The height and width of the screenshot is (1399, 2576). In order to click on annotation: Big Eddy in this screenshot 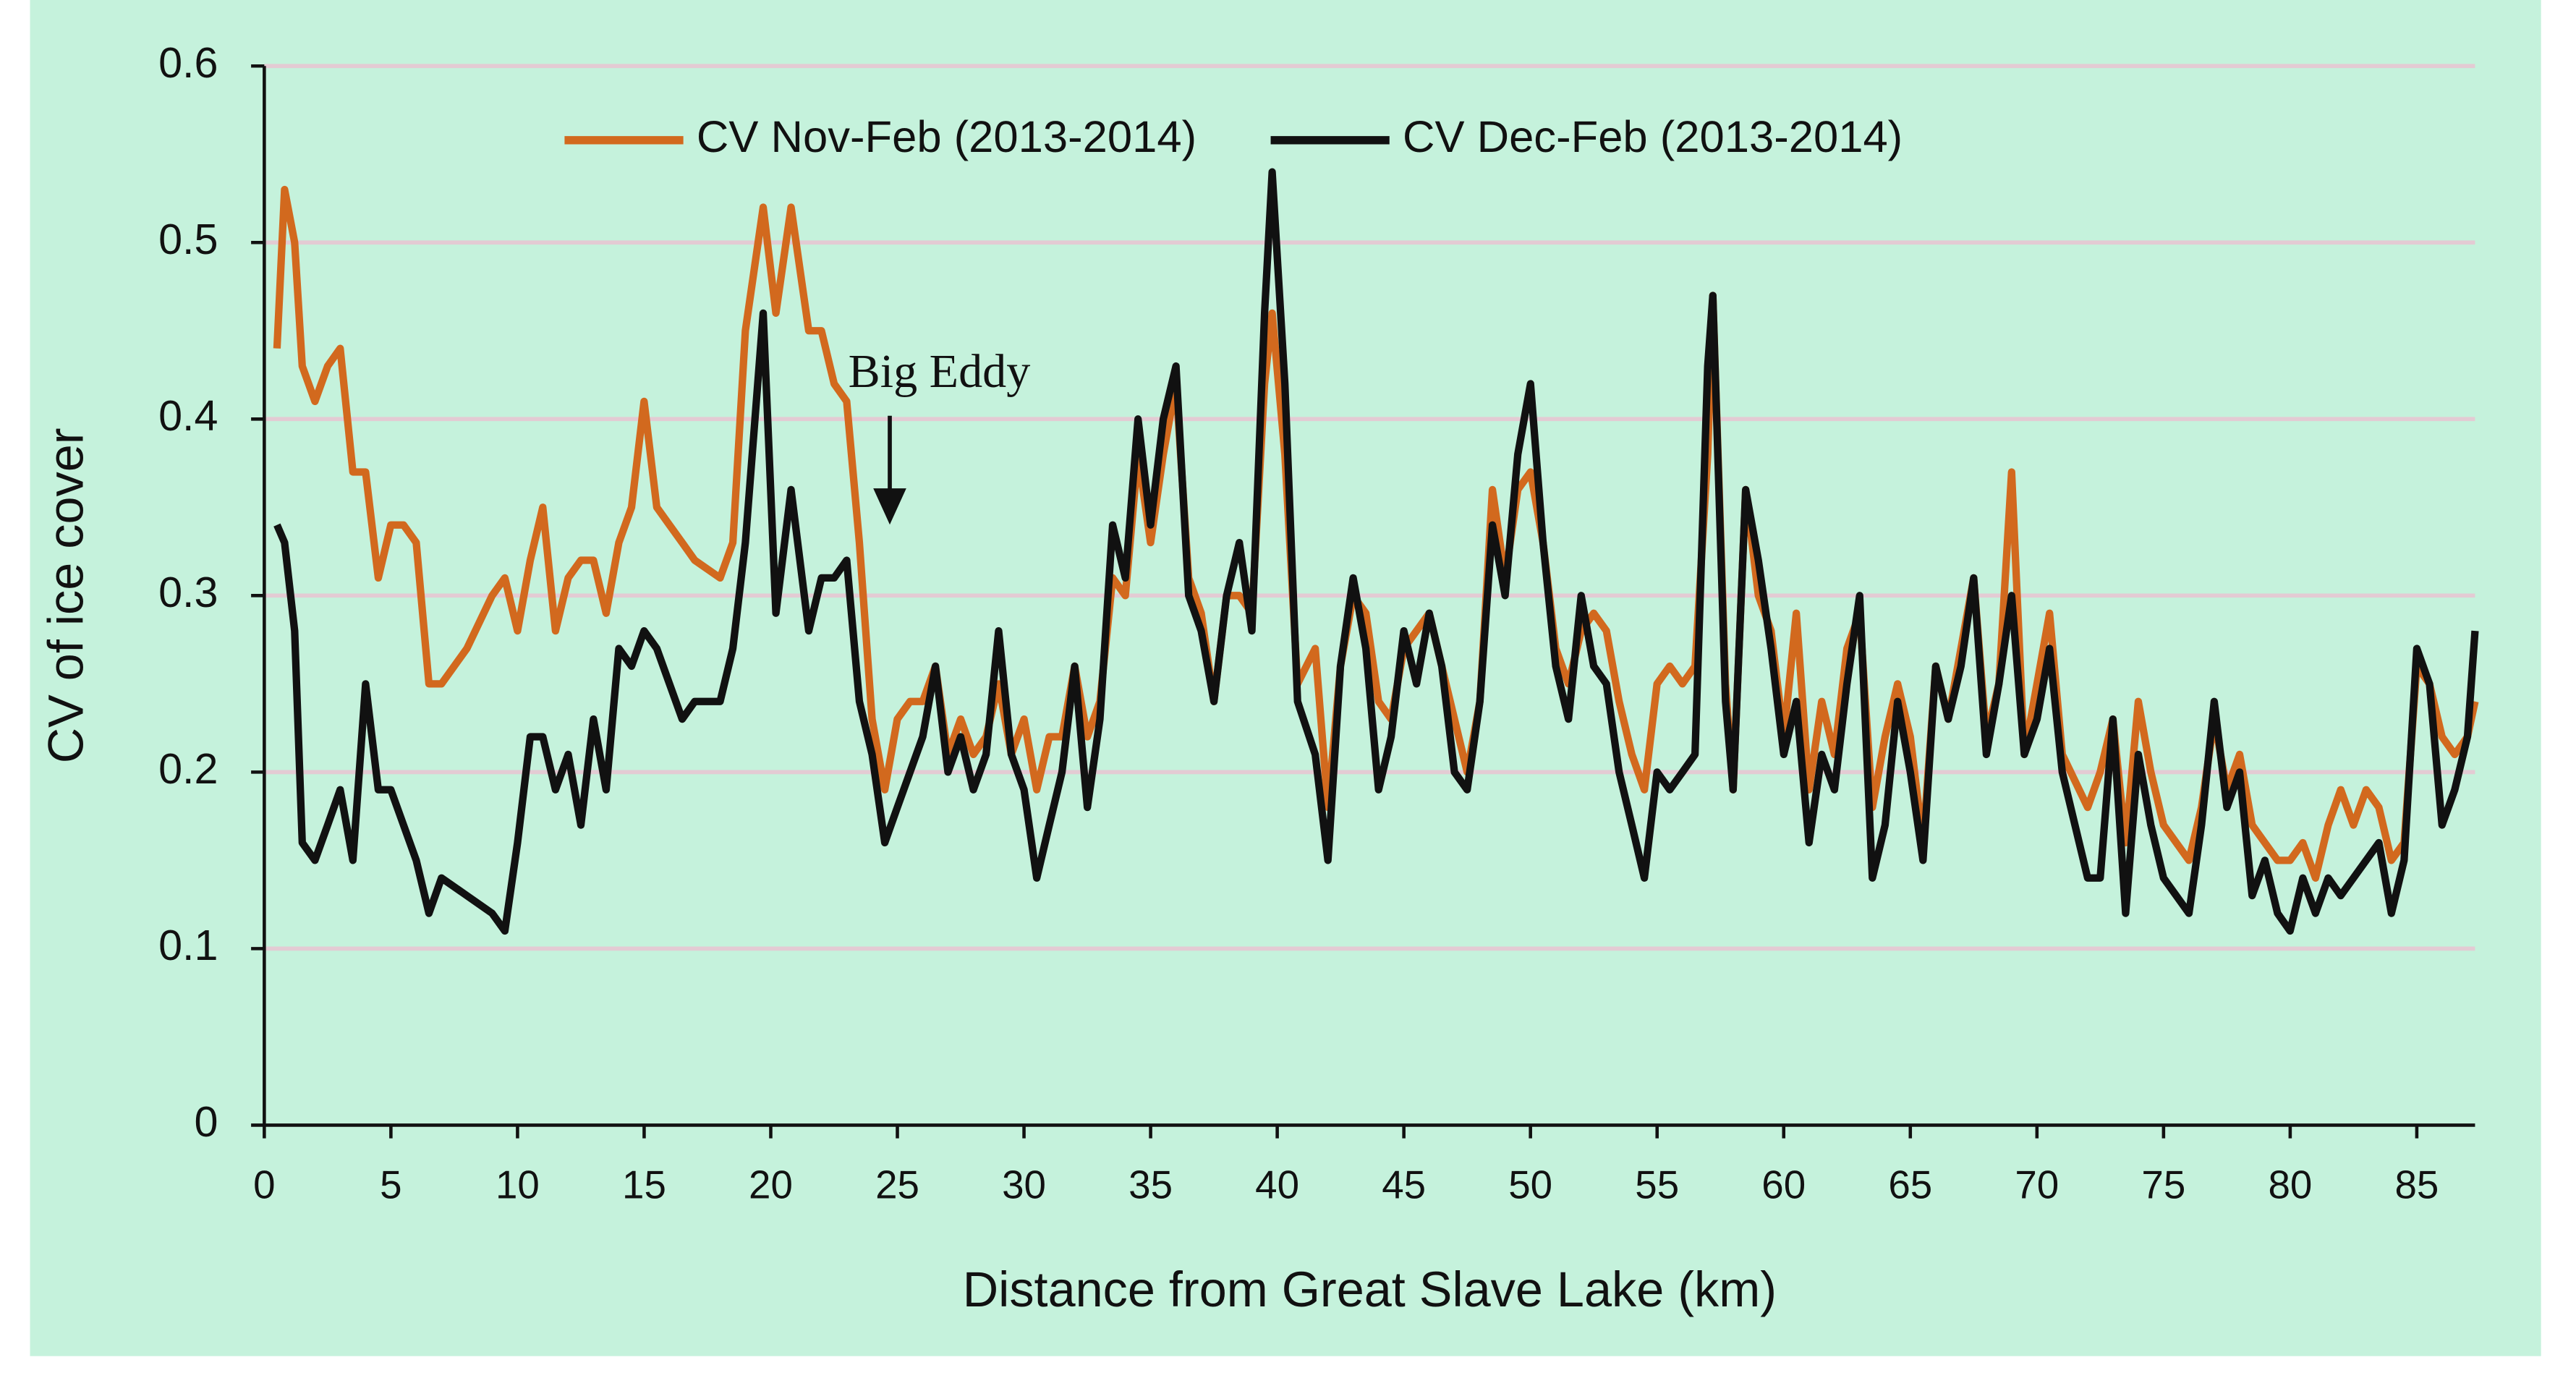, I will do `click(940, 371)`.